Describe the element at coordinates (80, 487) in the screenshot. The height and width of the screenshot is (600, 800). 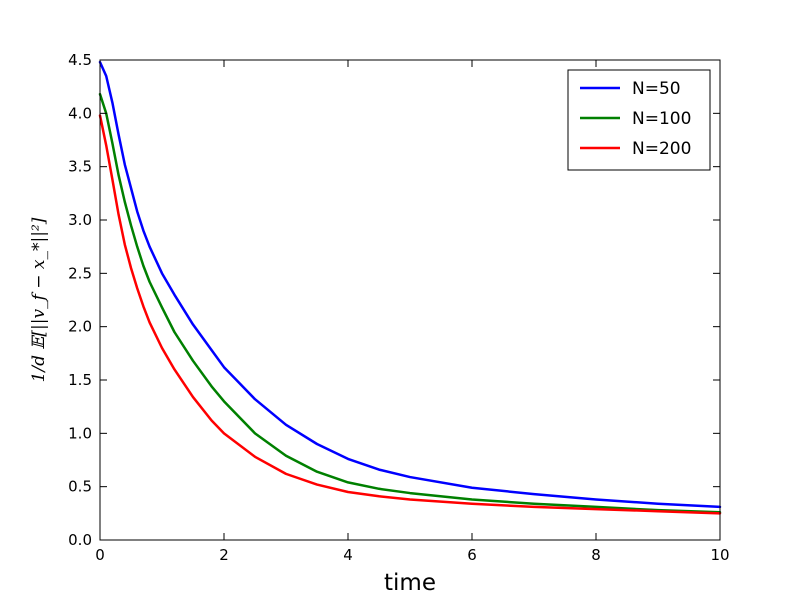
I see `y-tick-label: 0.5` at that location.